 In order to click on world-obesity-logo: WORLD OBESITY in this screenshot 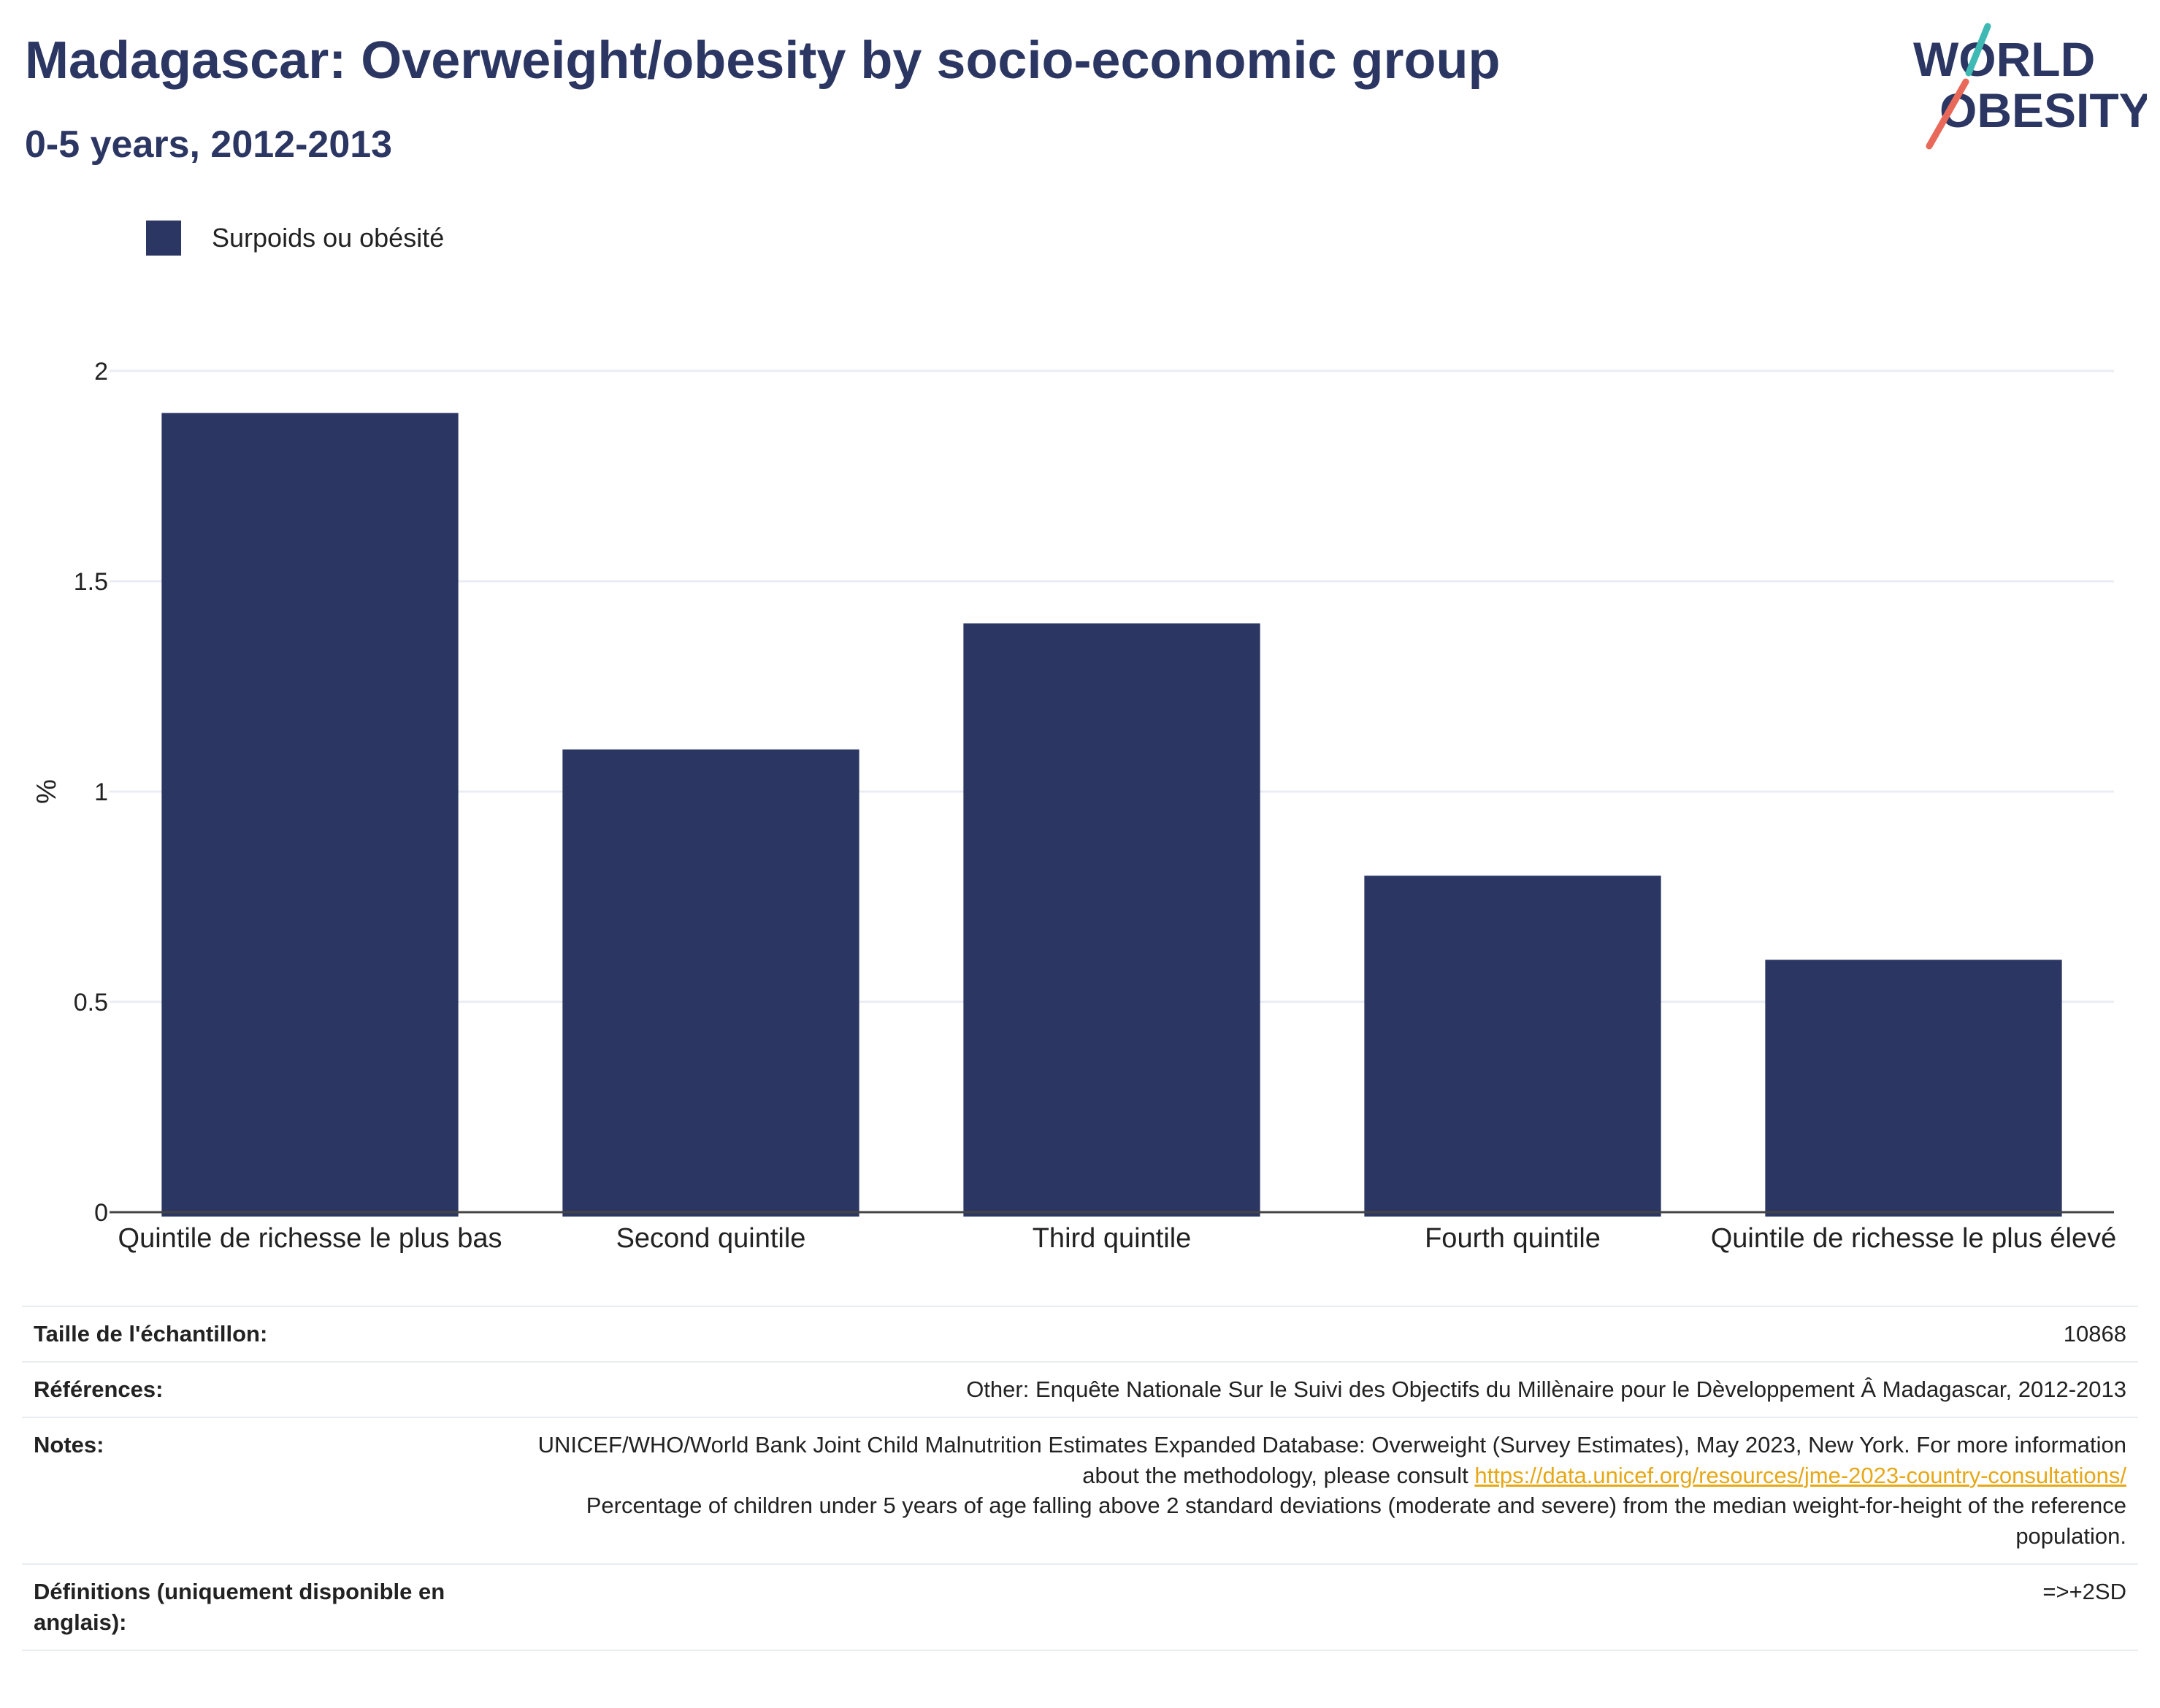, I will do `click(2030, 86)`.